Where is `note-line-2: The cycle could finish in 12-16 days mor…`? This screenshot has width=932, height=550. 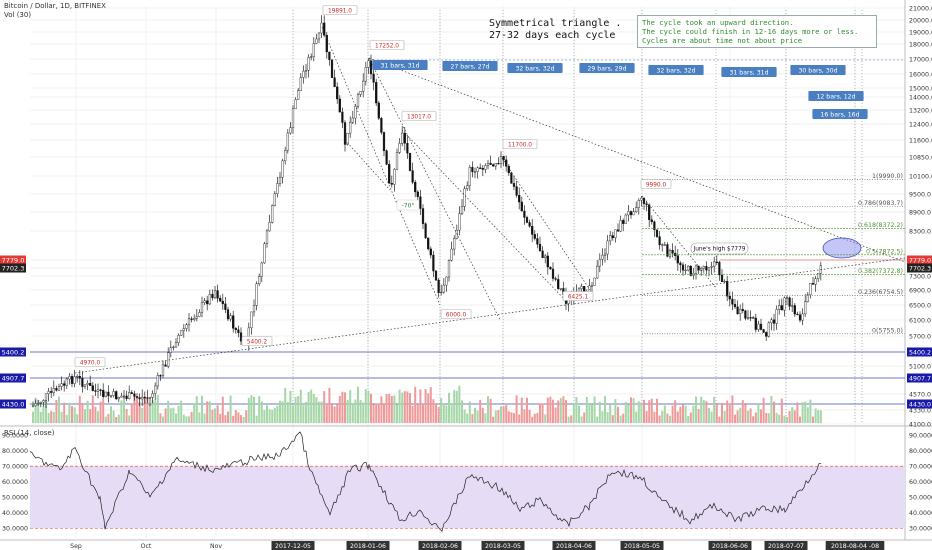 note-line-2: The cycle could finish in 12-16 days mor… is located at coordinates (750, 31).